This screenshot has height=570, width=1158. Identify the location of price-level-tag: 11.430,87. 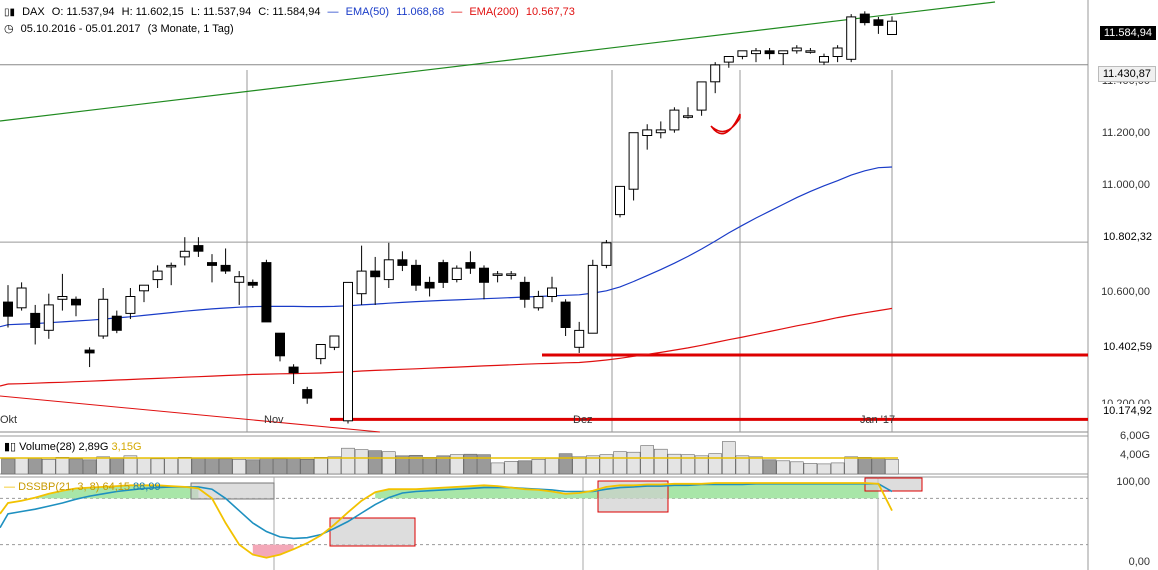
(1126, 74).